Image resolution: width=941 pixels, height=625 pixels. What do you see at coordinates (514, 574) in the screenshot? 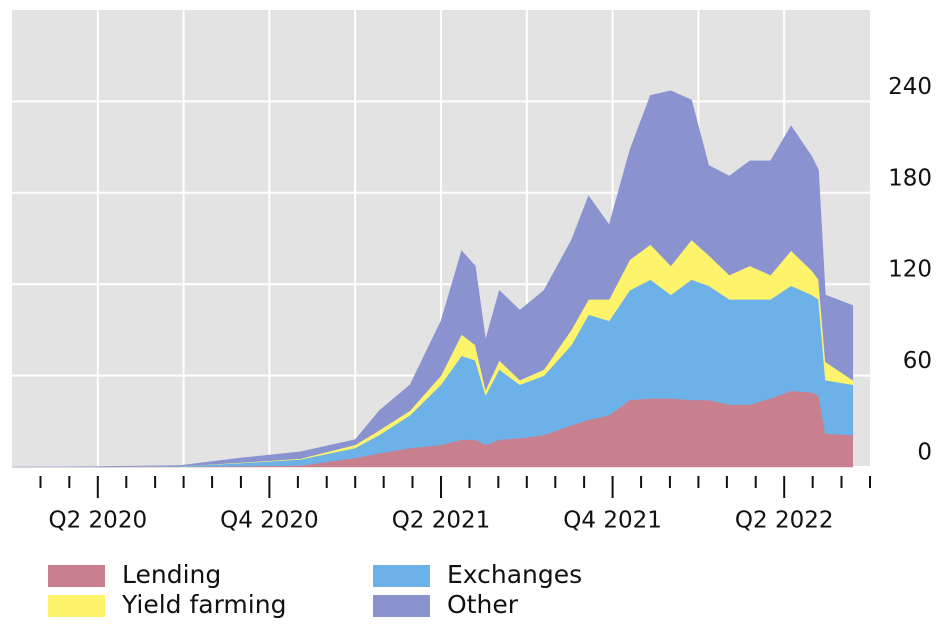
I see `legend-label: Exchanges` at bounding box center [514, 574].